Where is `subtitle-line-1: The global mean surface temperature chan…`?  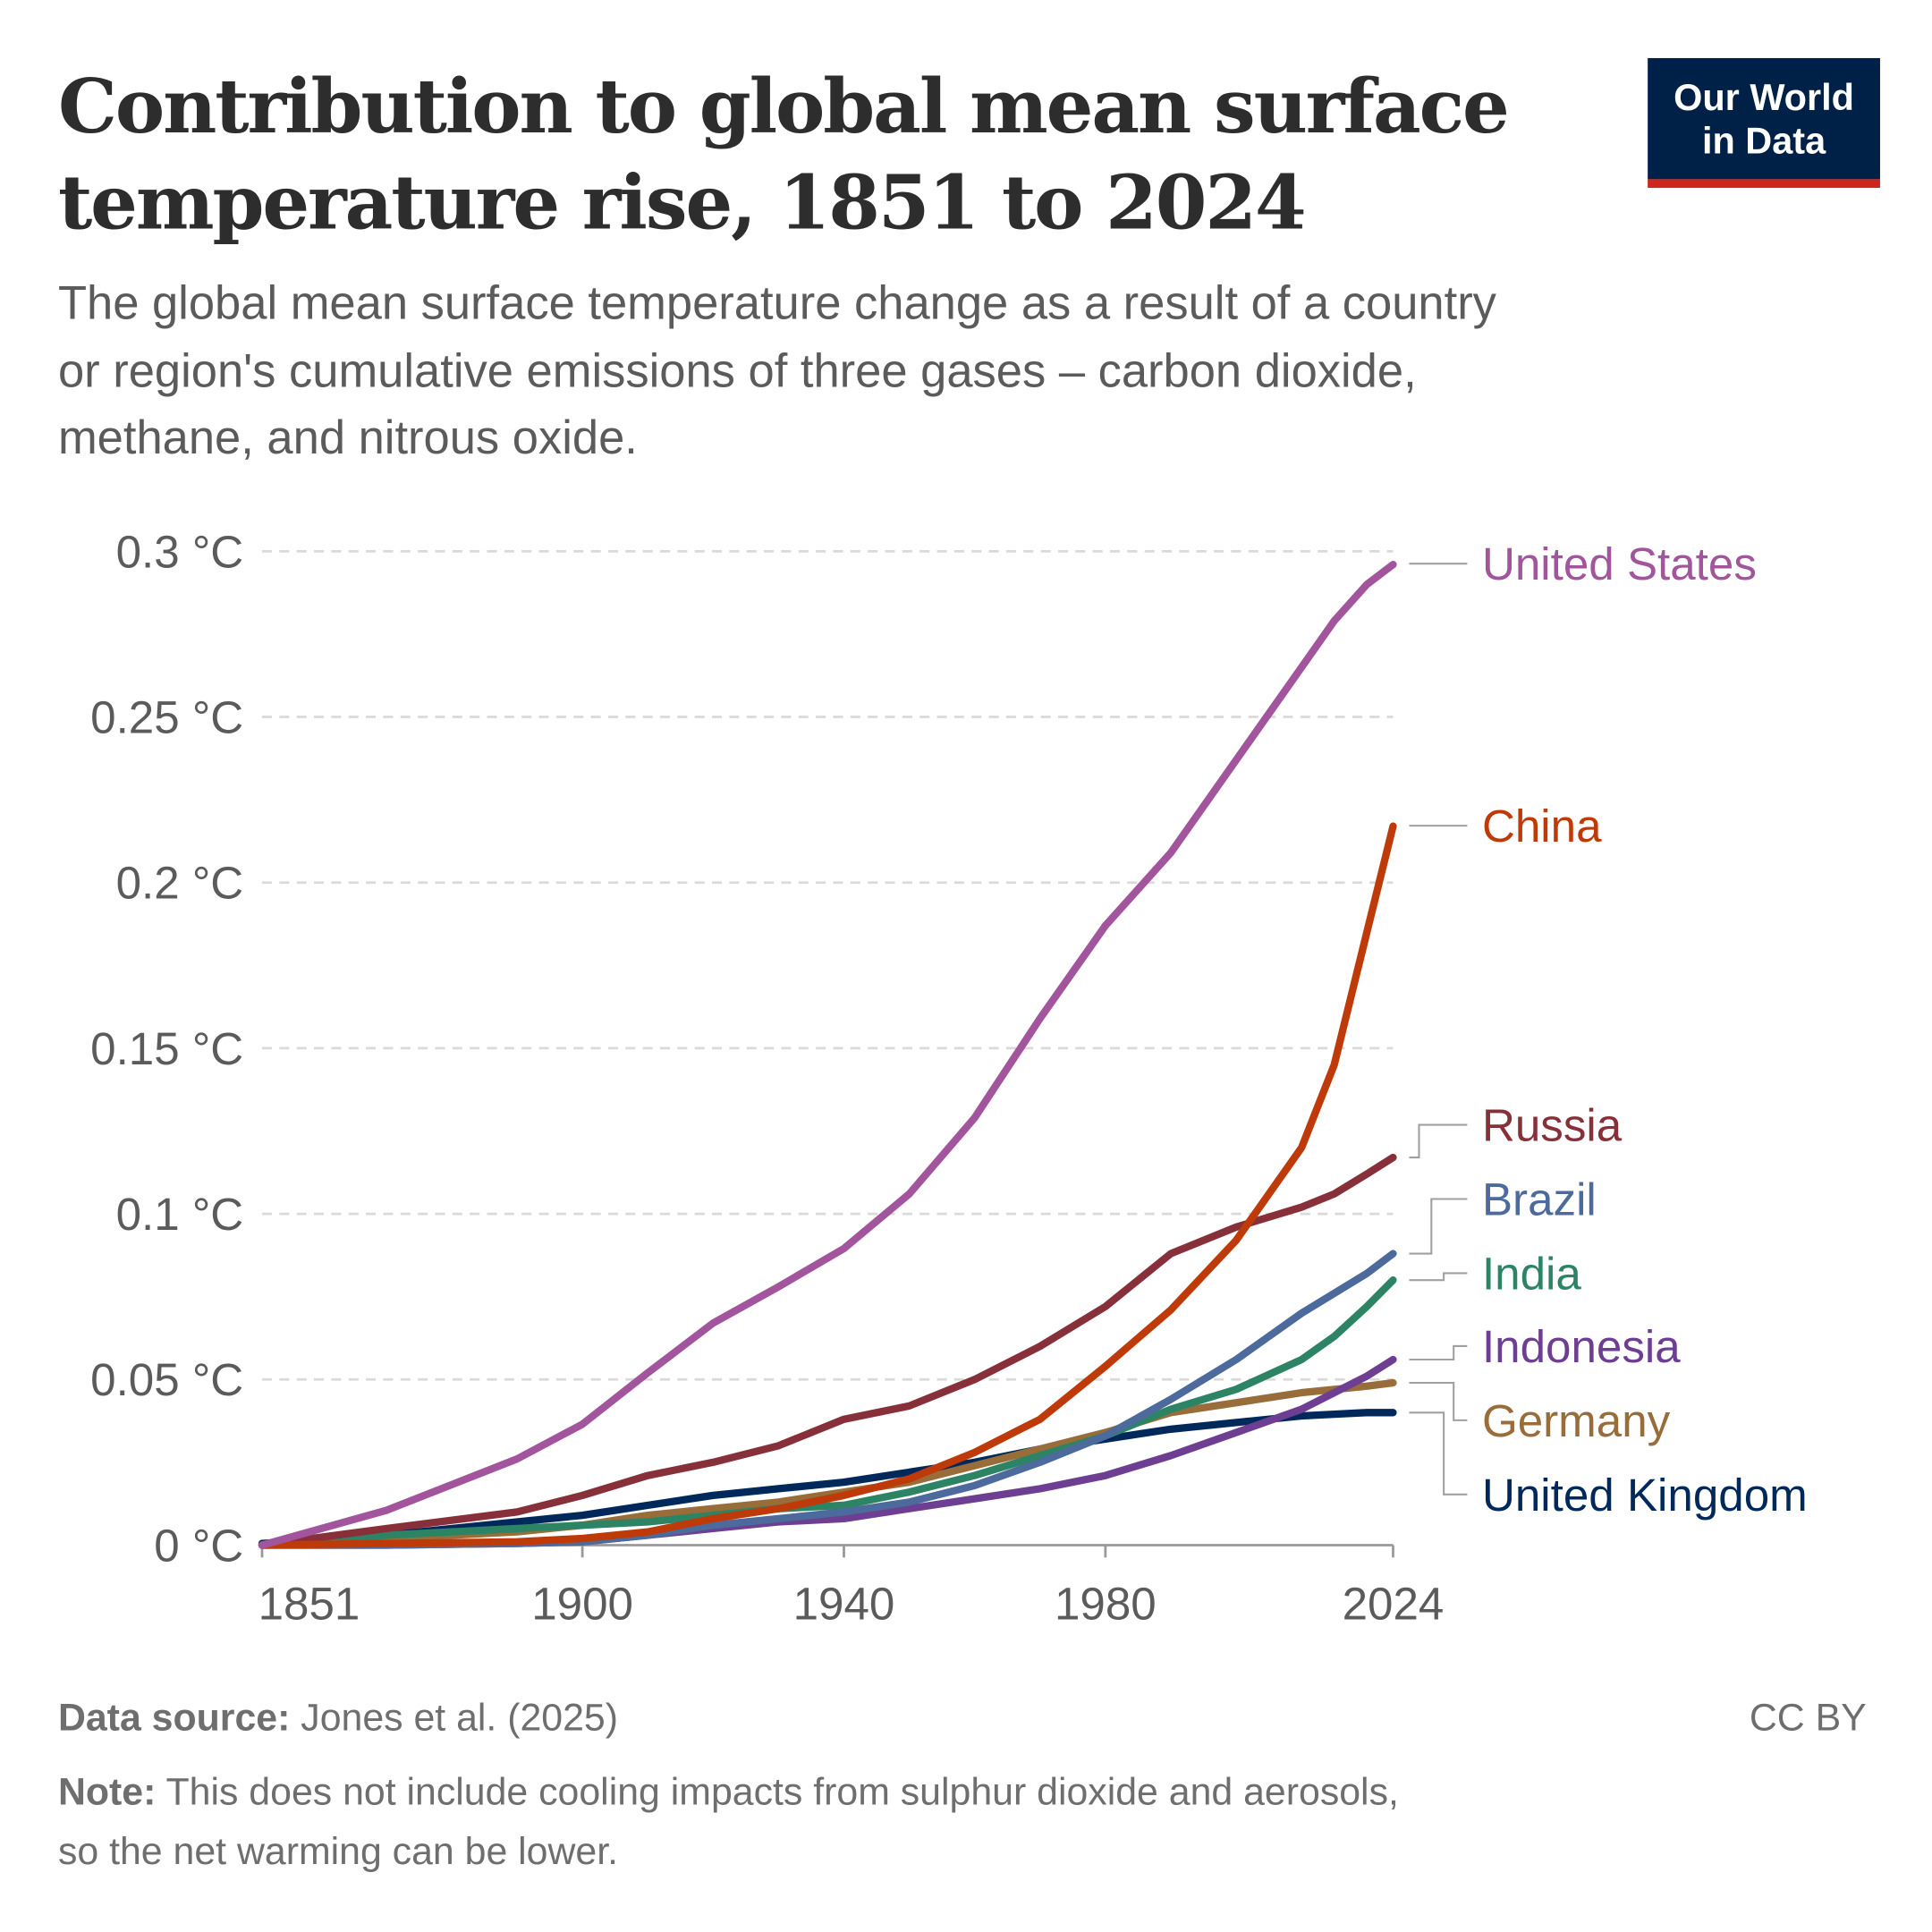 subtitle-line-1: The global mean surface temperature chan… is located at coordinates (777, 303).